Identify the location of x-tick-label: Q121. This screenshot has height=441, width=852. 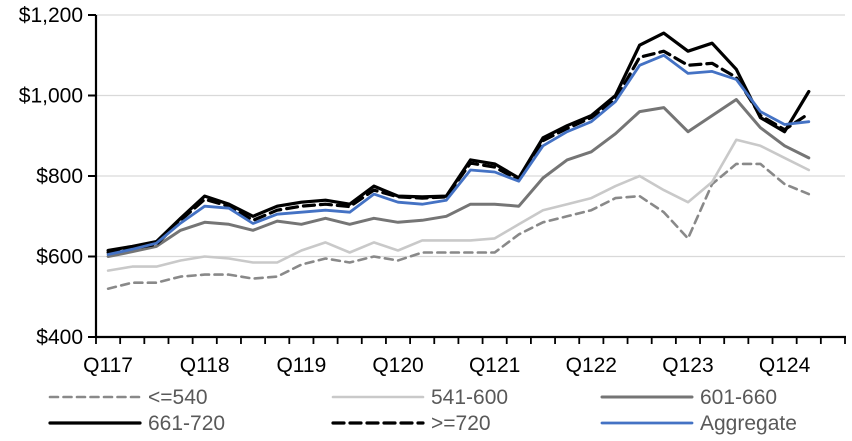
(494, 365).